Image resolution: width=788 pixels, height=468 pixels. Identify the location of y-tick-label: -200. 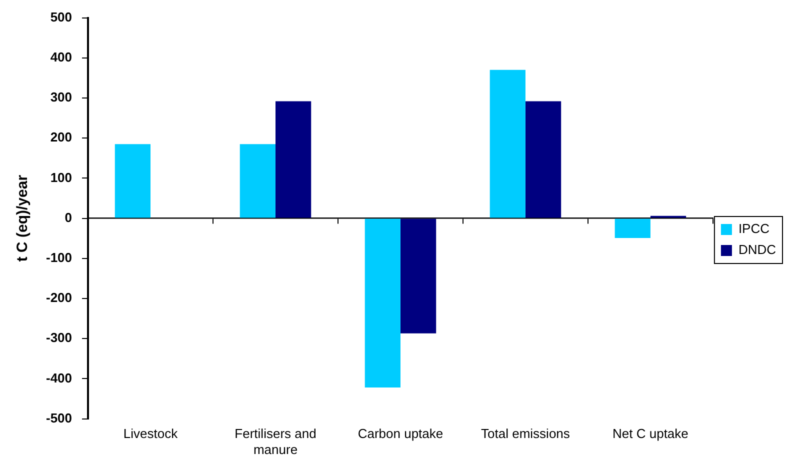
(59, 298).